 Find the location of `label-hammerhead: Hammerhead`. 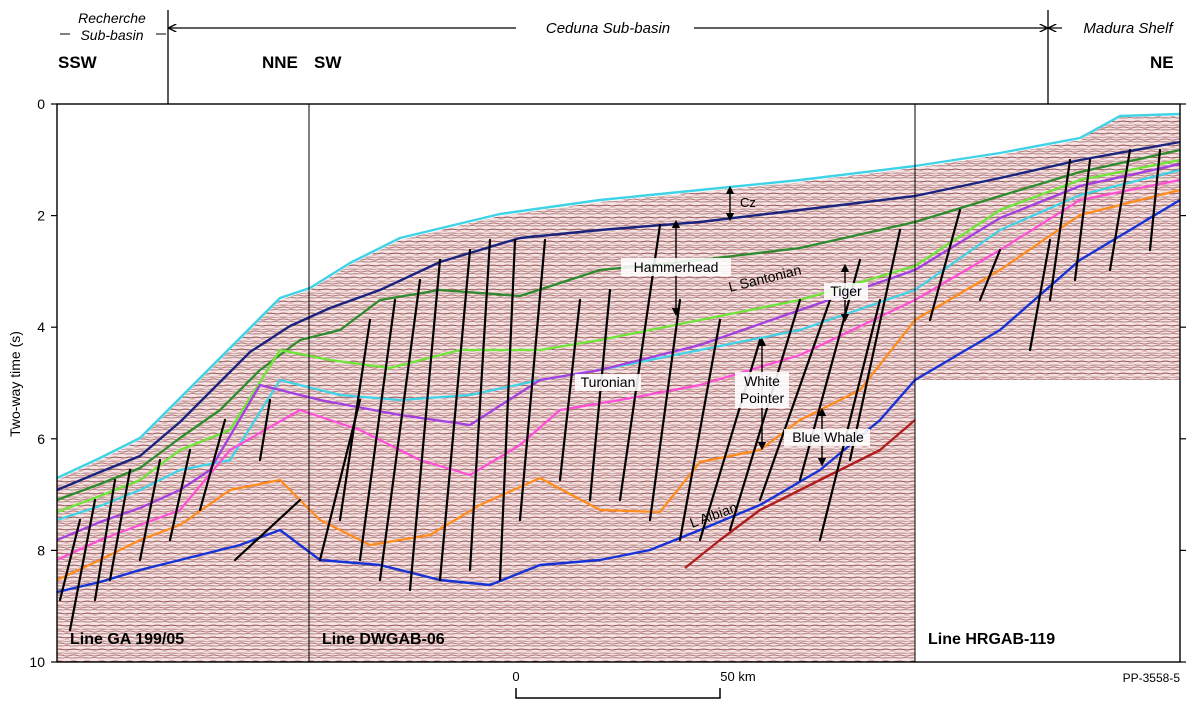

label-hammerhead: Hammerhead is located at coordinates (676, 267).